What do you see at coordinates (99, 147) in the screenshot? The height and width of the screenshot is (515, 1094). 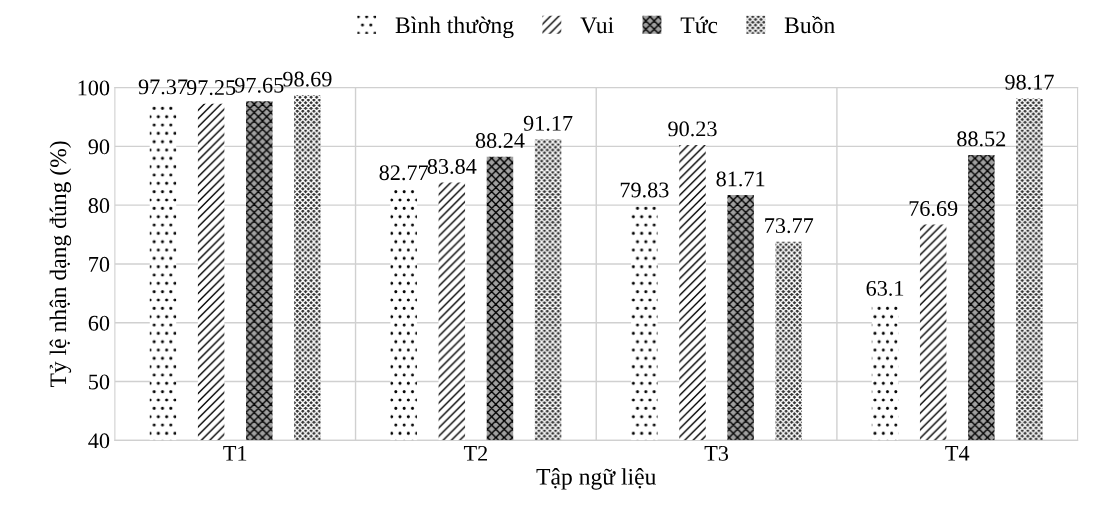 I see `y-tick-label: 90` at bounding box center [99, 147].